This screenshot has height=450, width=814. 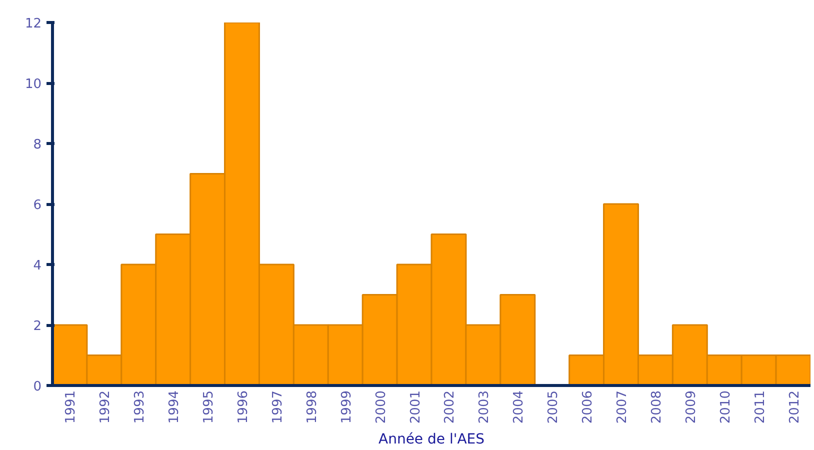 I want to click on x-tick-label: 2000, so click(x=381, y=407).